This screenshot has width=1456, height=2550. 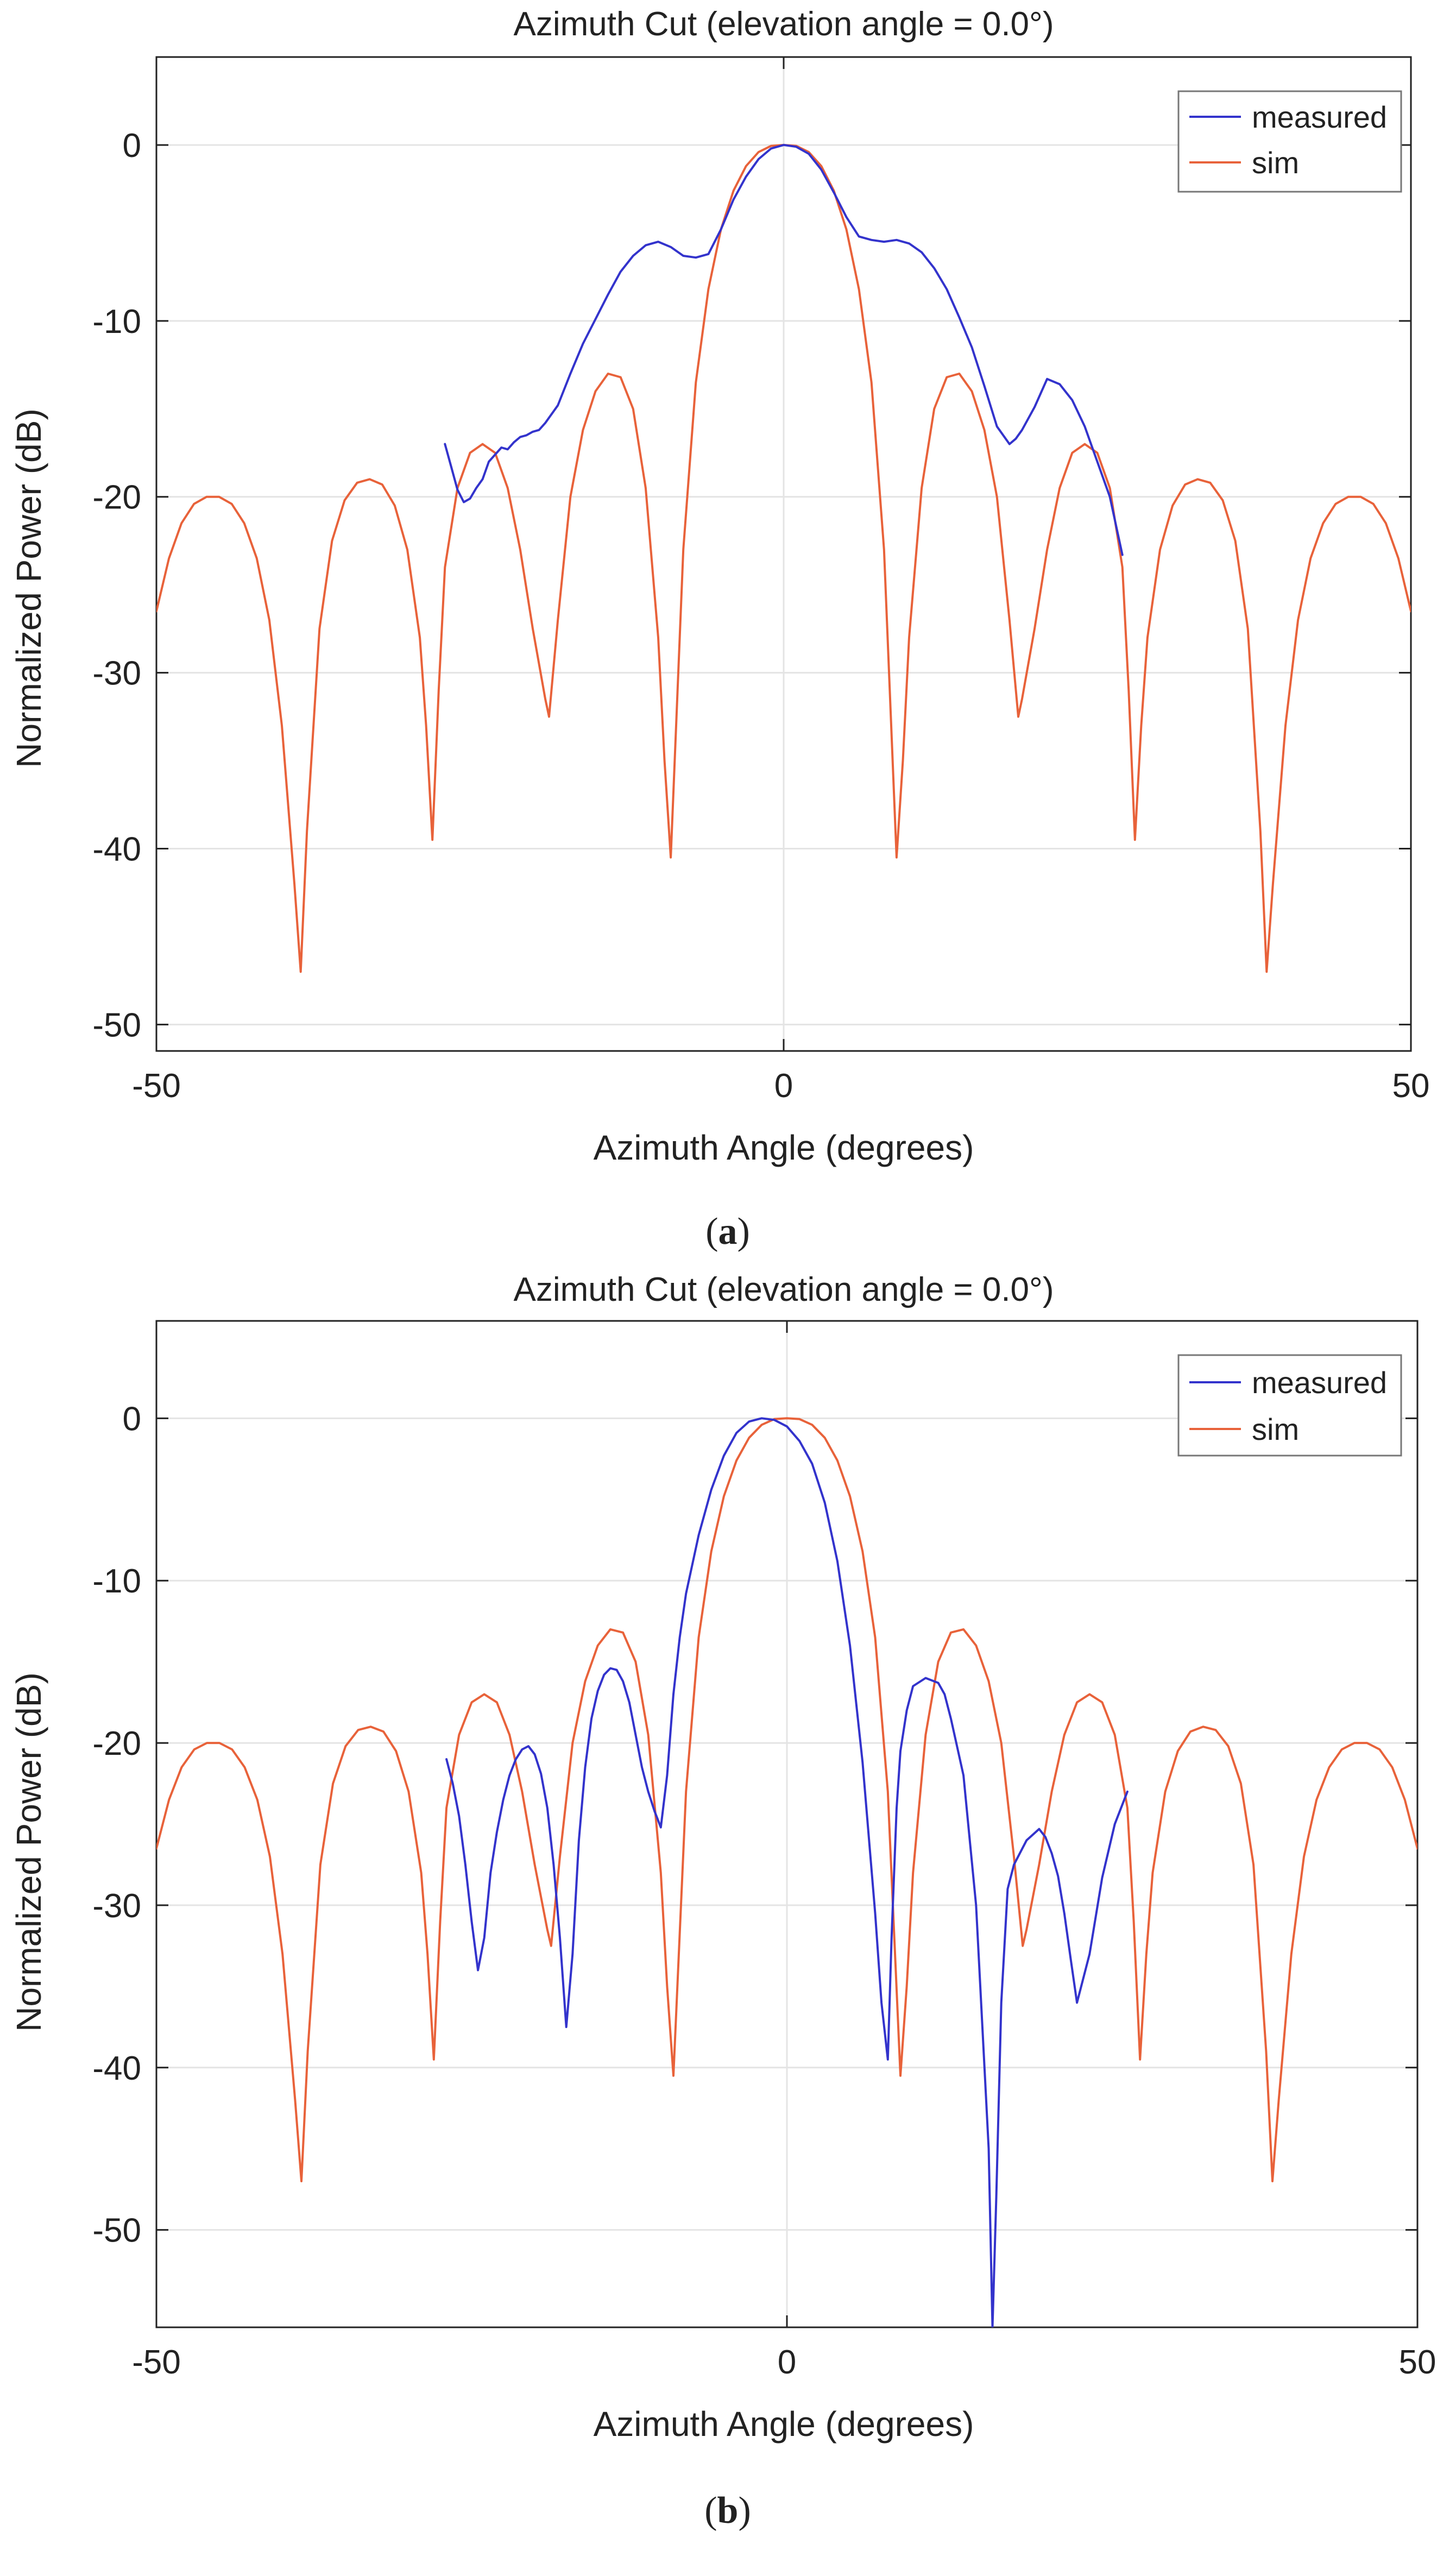 What do you see at coordinates (784, 349) in the screenshot?
I see `series-line-measured` at bounding box center [784, 349].